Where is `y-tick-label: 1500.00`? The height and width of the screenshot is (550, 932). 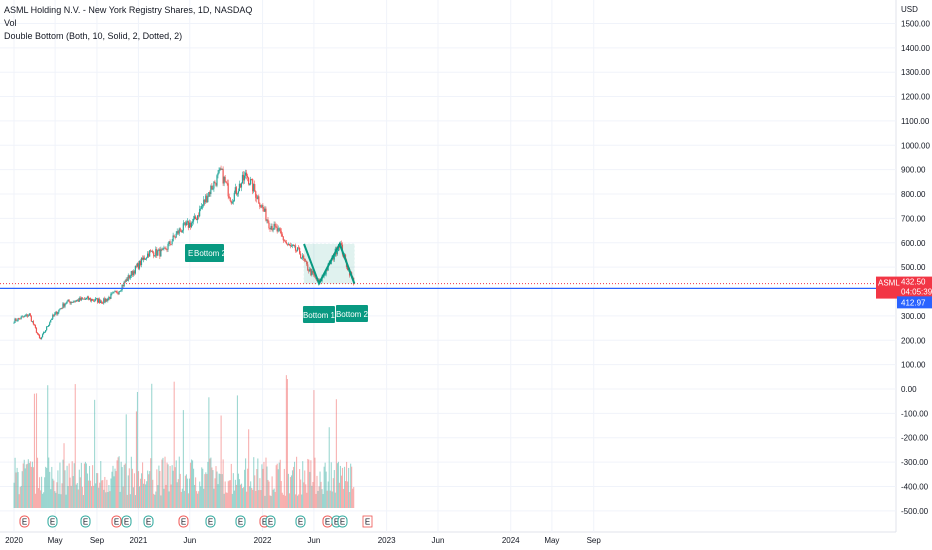 y-tick-label: 1500.00 is located at coordinates (915, 23).